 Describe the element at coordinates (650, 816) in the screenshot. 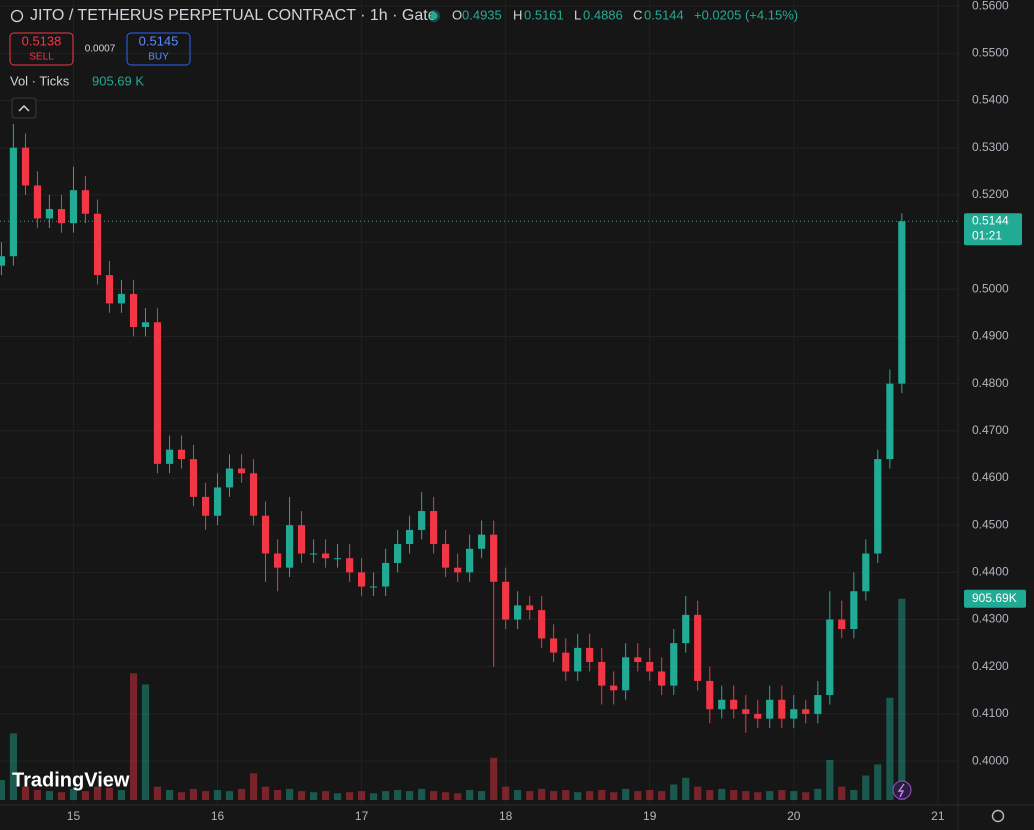

I see `x-tick-label: 19` at that location.